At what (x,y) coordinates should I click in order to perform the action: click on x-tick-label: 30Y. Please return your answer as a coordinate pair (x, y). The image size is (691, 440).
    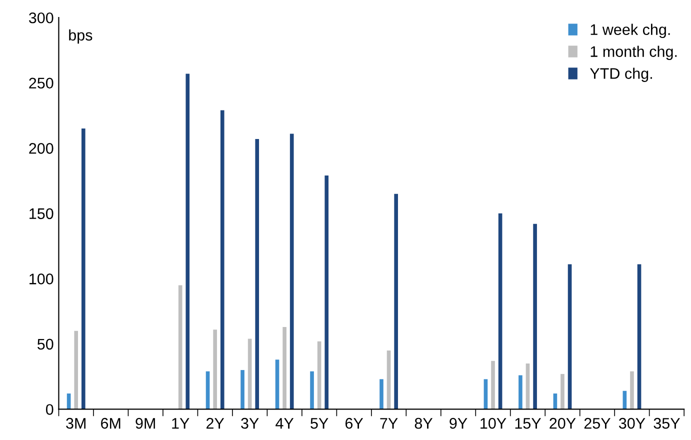
    Looking at the image, I should click on (632, 423).